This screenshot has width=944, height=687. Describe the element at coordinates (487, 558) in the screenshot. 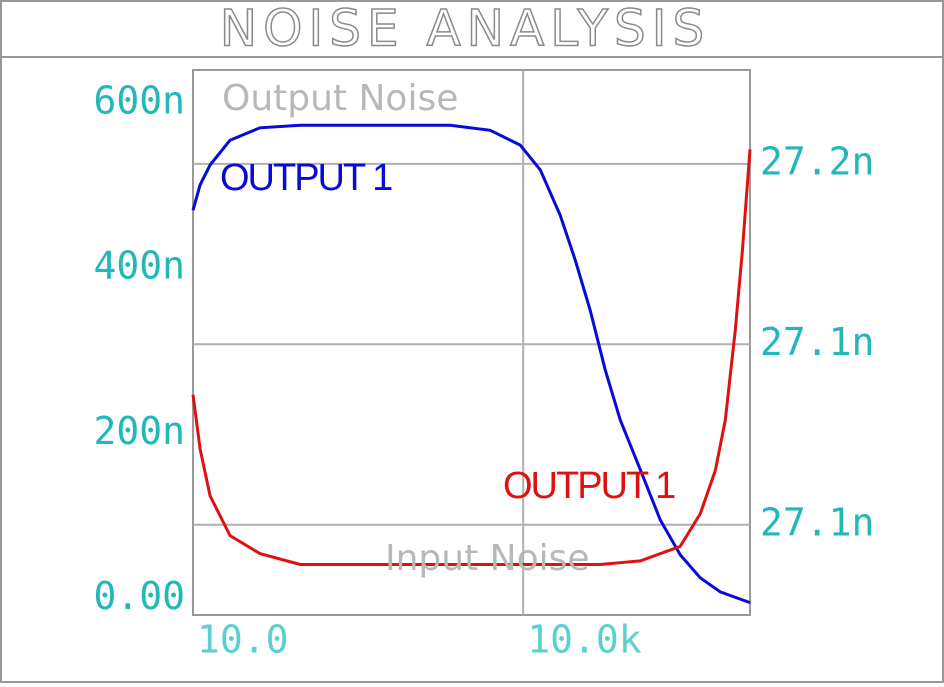

I see `annotation: Input Noise` at that location.